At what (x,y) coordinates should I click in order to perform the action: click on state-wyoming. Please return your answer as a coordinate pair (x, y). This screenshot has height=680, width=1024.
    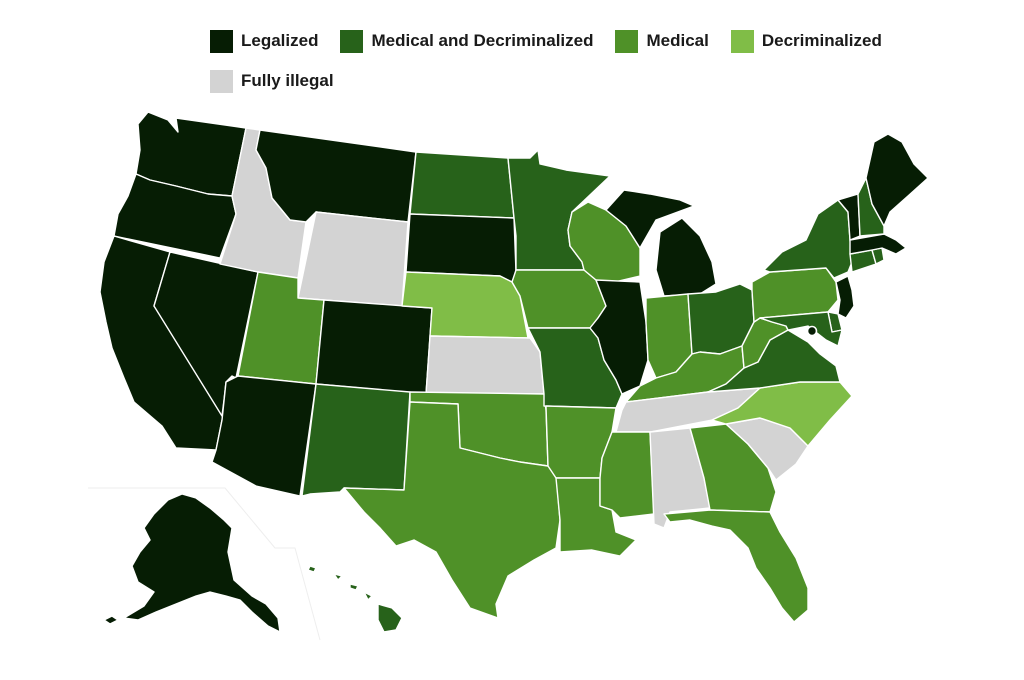
    Looking at the image, I should click on (353, 259).